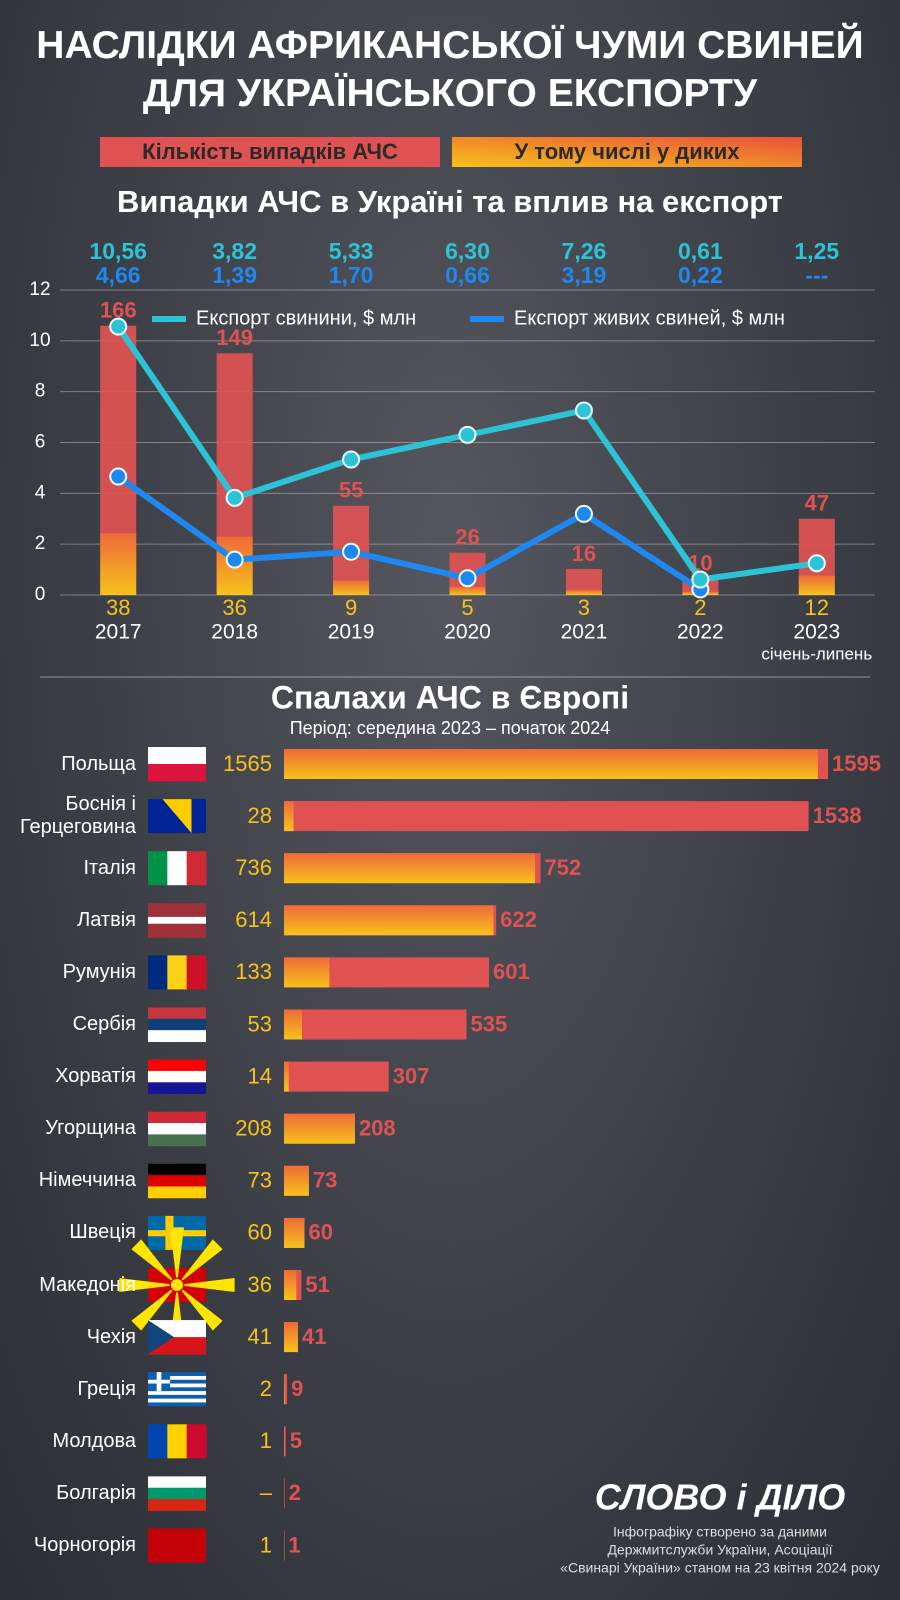 The height and width of the screenshot is (1600, 900). Describe the element at coordinates (40, 391) in the screenshot. I see `y-tick-label: 8` at that location.